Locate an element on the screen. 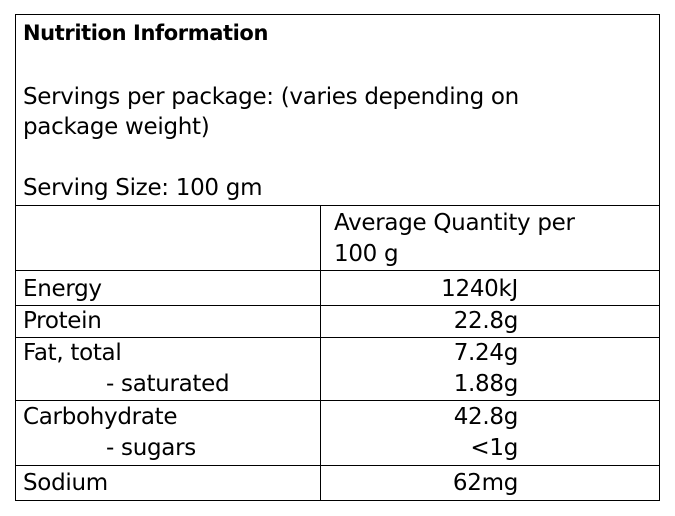 This screenshot has height=516, width=675. column-header: Average Quantity per 100 g is located at coordinates (494, 239).